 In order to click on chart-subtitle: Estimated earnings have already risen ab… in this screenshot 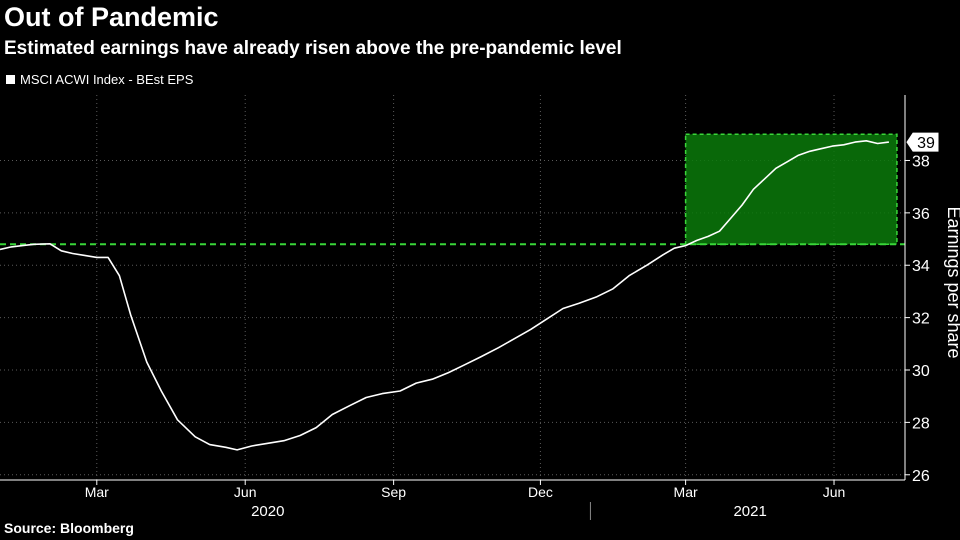, I will do `click(313, 48)`.